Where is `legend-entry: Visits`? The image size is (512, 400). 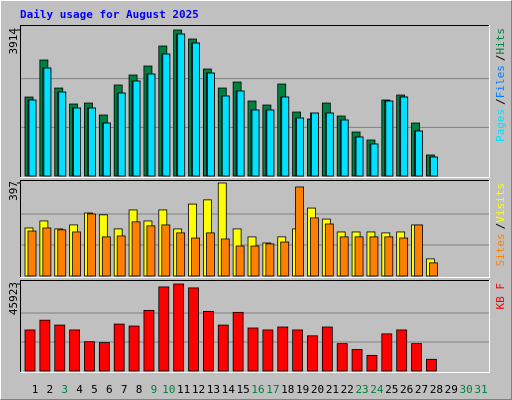 legend-entry: Visits is located at coordinates (500, 203).